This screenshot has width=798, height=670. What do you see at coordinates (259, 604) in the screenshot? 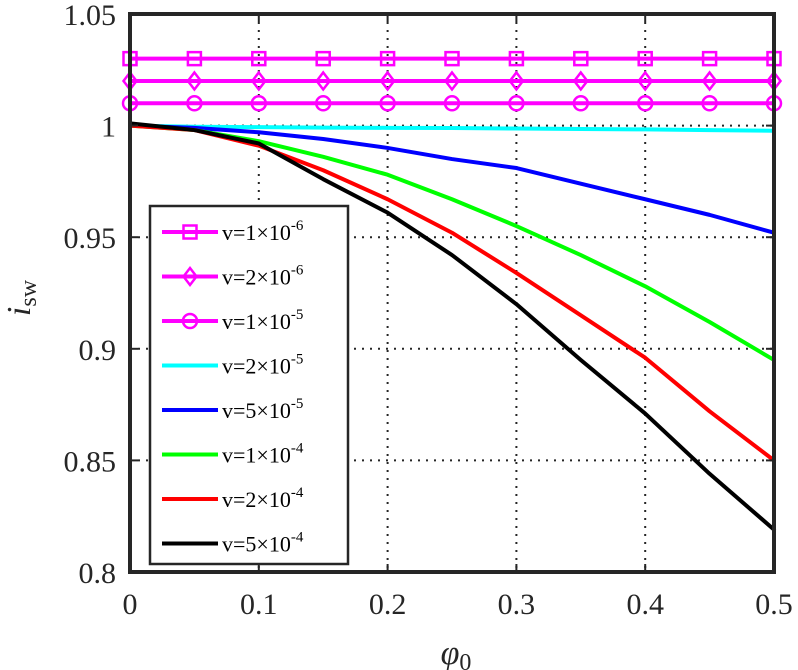
I see `x-tick-label-1: 0.1` at bounding box center [259, 604].